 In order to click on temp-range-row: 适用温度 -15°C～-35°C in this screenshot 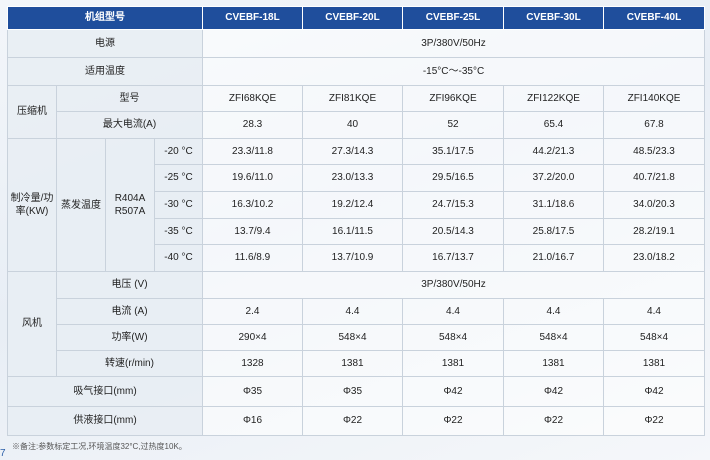, I will do `click(356, 71)`.